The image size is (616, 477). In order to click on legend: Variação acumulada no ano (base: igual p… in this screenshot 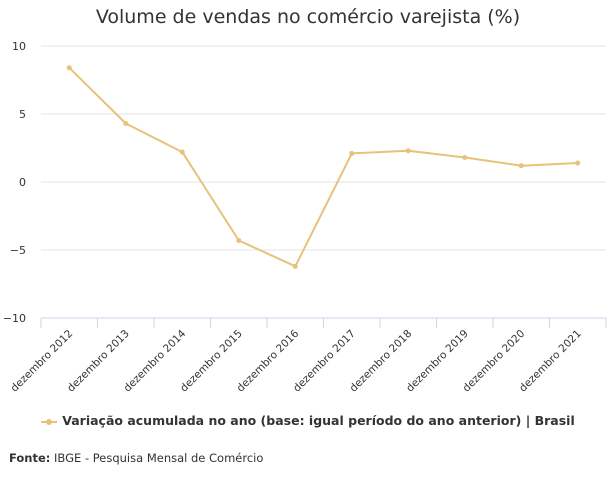, I will do `click(308, 420)`.